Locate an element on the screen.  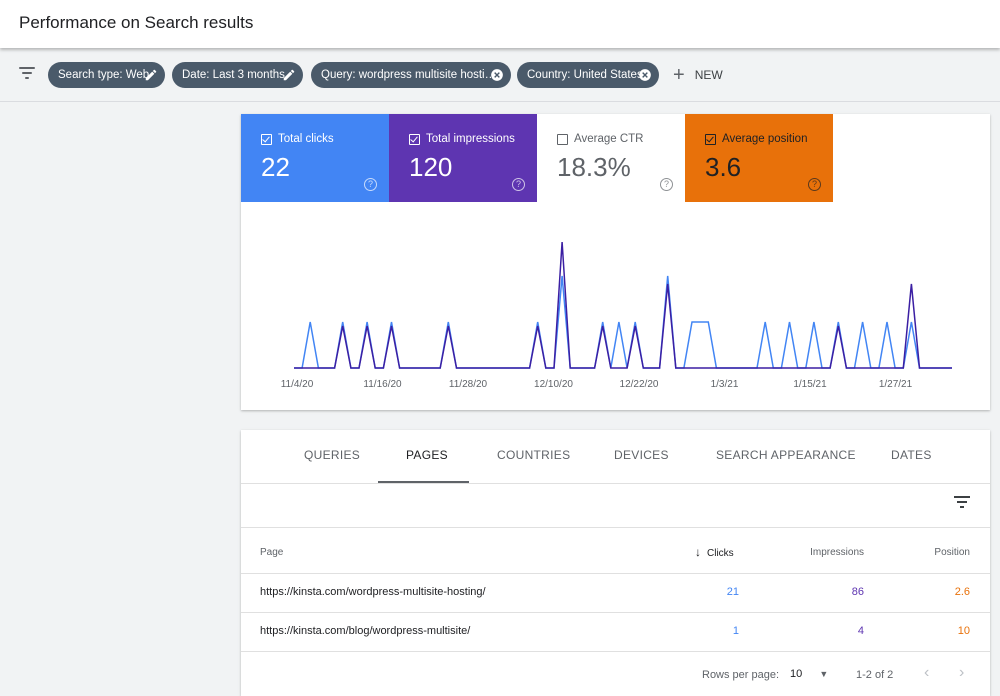
rows-per-page-label: Rows per page: is located at coordinates (741, 675).